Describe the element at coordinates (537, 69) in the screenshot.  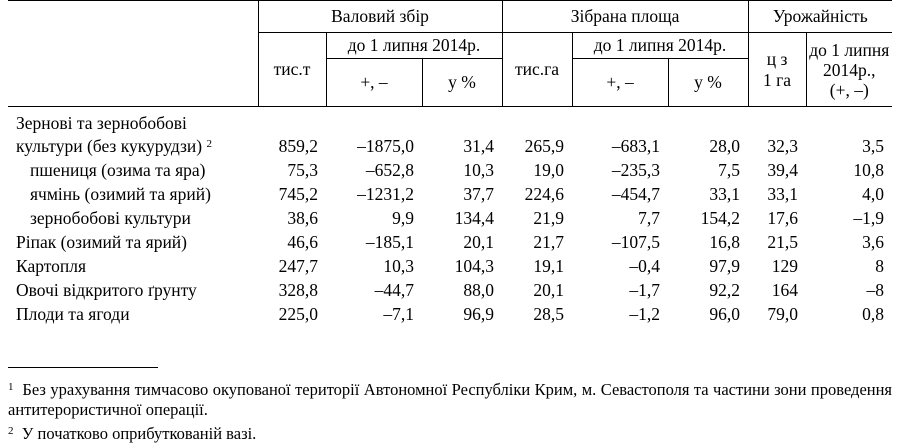
I see `thous-ha-header: тис.га` at that location.